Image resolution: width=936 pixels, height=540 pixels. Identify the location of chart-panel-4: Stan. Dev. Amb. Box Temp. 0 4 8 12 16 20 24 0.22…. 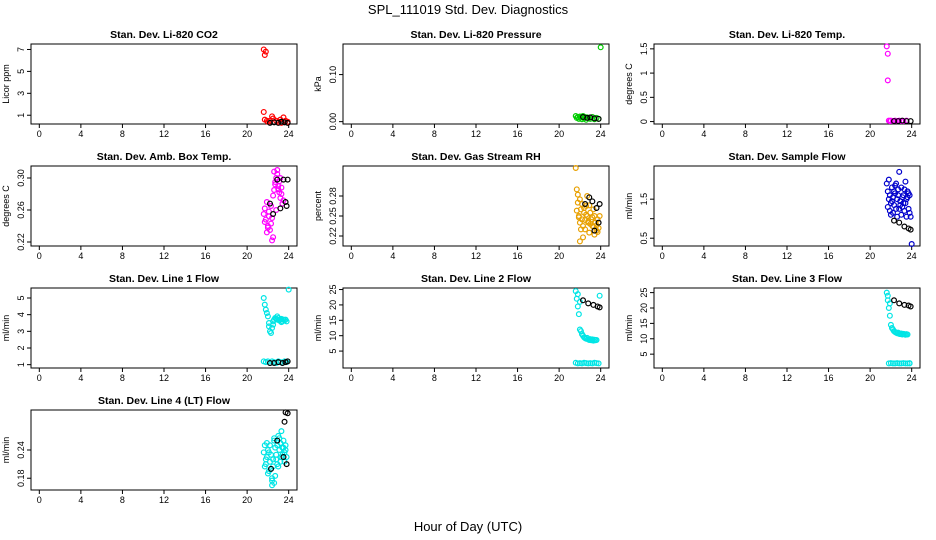
(149, 206).